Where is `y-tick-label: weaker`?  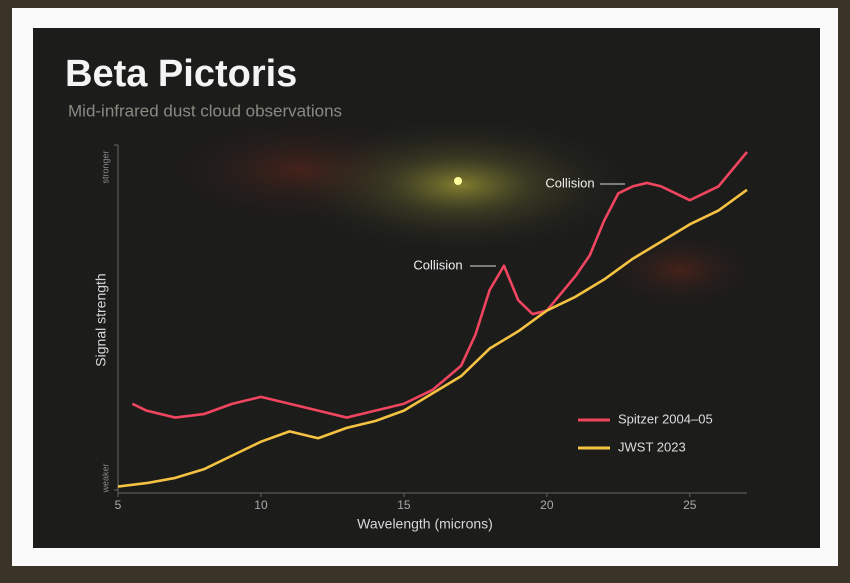
y-tick-label: weaker is located at coordinates (105, 478).